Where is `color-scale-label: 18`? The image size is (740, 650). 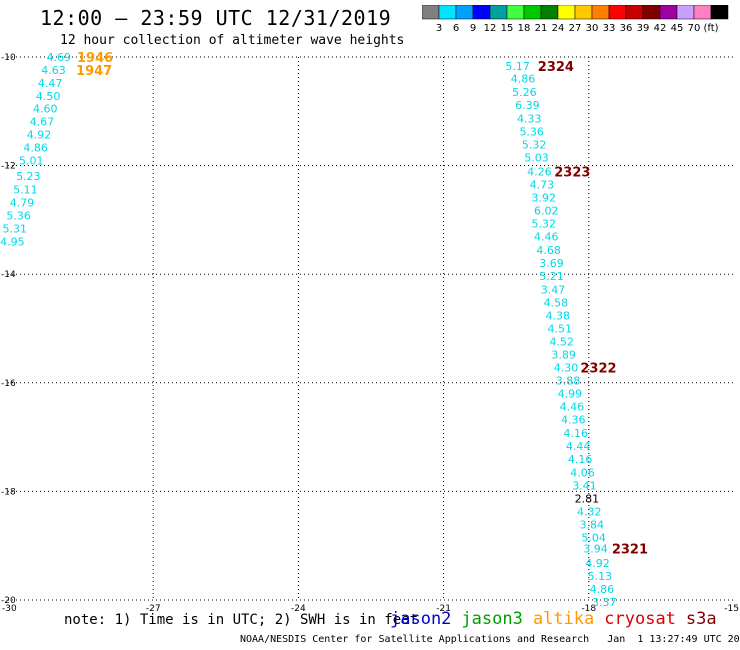
color-scale-label: 18 is located at coordinates (524, 28).